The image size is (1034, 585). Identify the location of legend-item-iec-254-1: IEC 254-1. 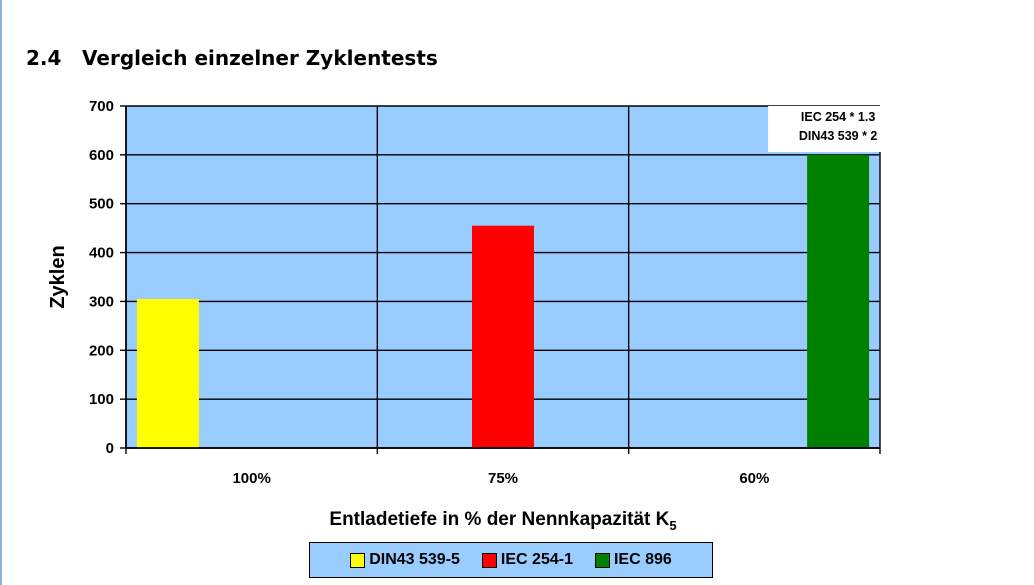
(527, 560).